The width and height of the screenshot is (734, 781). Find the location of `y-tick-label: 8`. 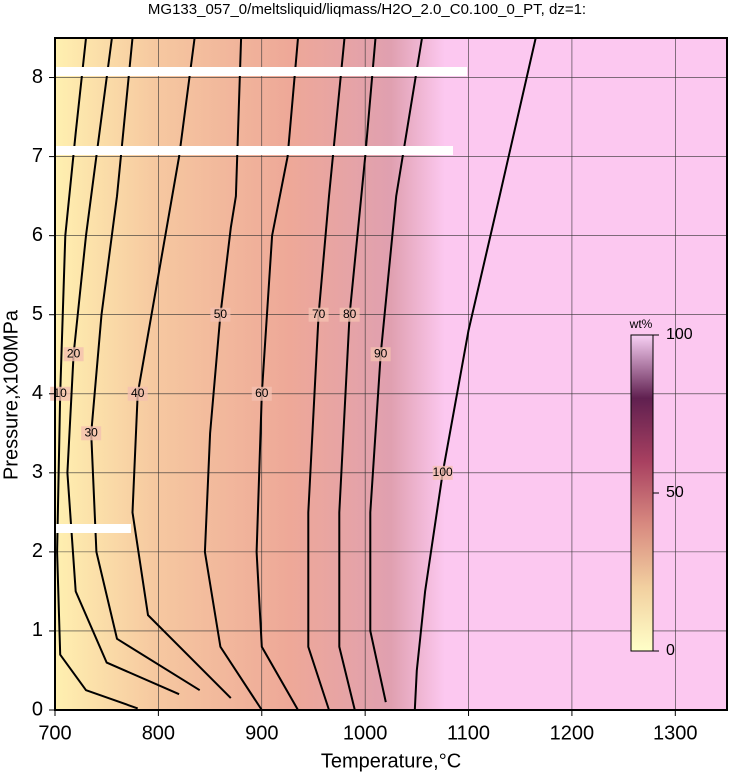

y-tick-label: 8 is located at coordinates (37, 77).